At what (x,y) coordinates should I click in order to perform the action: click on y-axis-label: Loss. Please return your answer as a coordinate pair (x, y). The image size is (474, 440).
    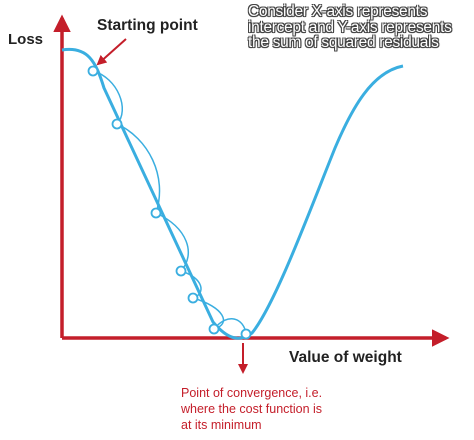
    Looking at the image, I should click on (25, 39).